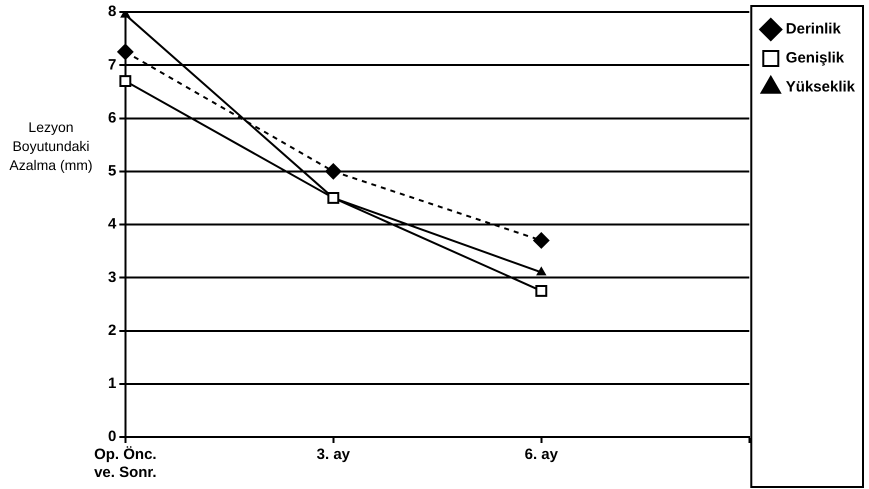  Describe the element at coordinates (112, 330) in the screenshot. I see `y-tick-label: 2` at that location.